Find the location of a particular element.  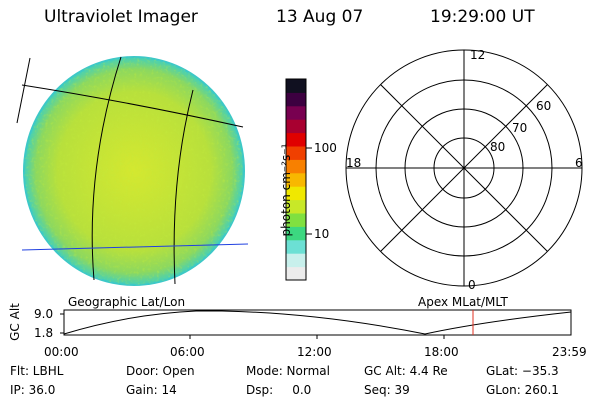

color-bar-frame is located at coordinates (296, 179).